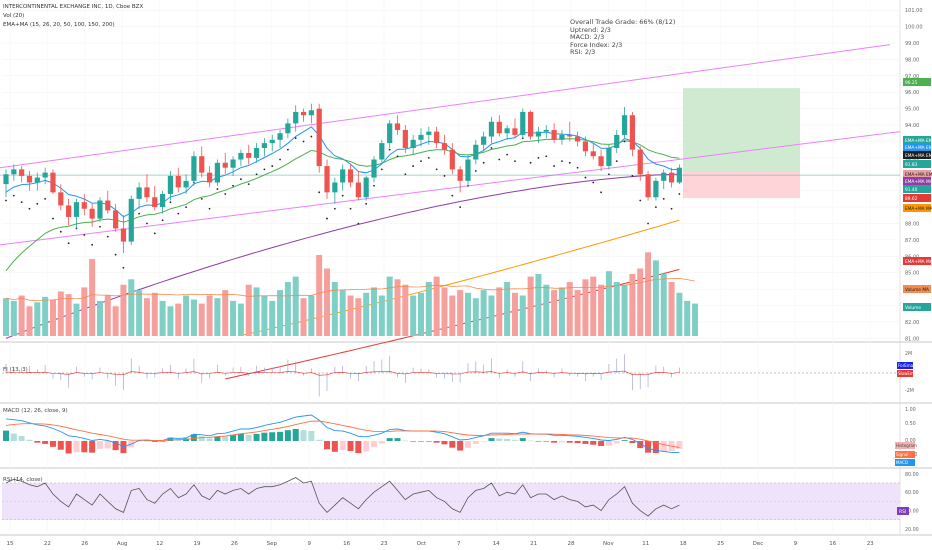 The height and width of the screenshot is (550, 932). Describe the element at coordinates (59, 25) in the screenshot. I see `ema-legend: EMA+MA (15, 26, 20, 50, 100, 150, 200)` at that location.